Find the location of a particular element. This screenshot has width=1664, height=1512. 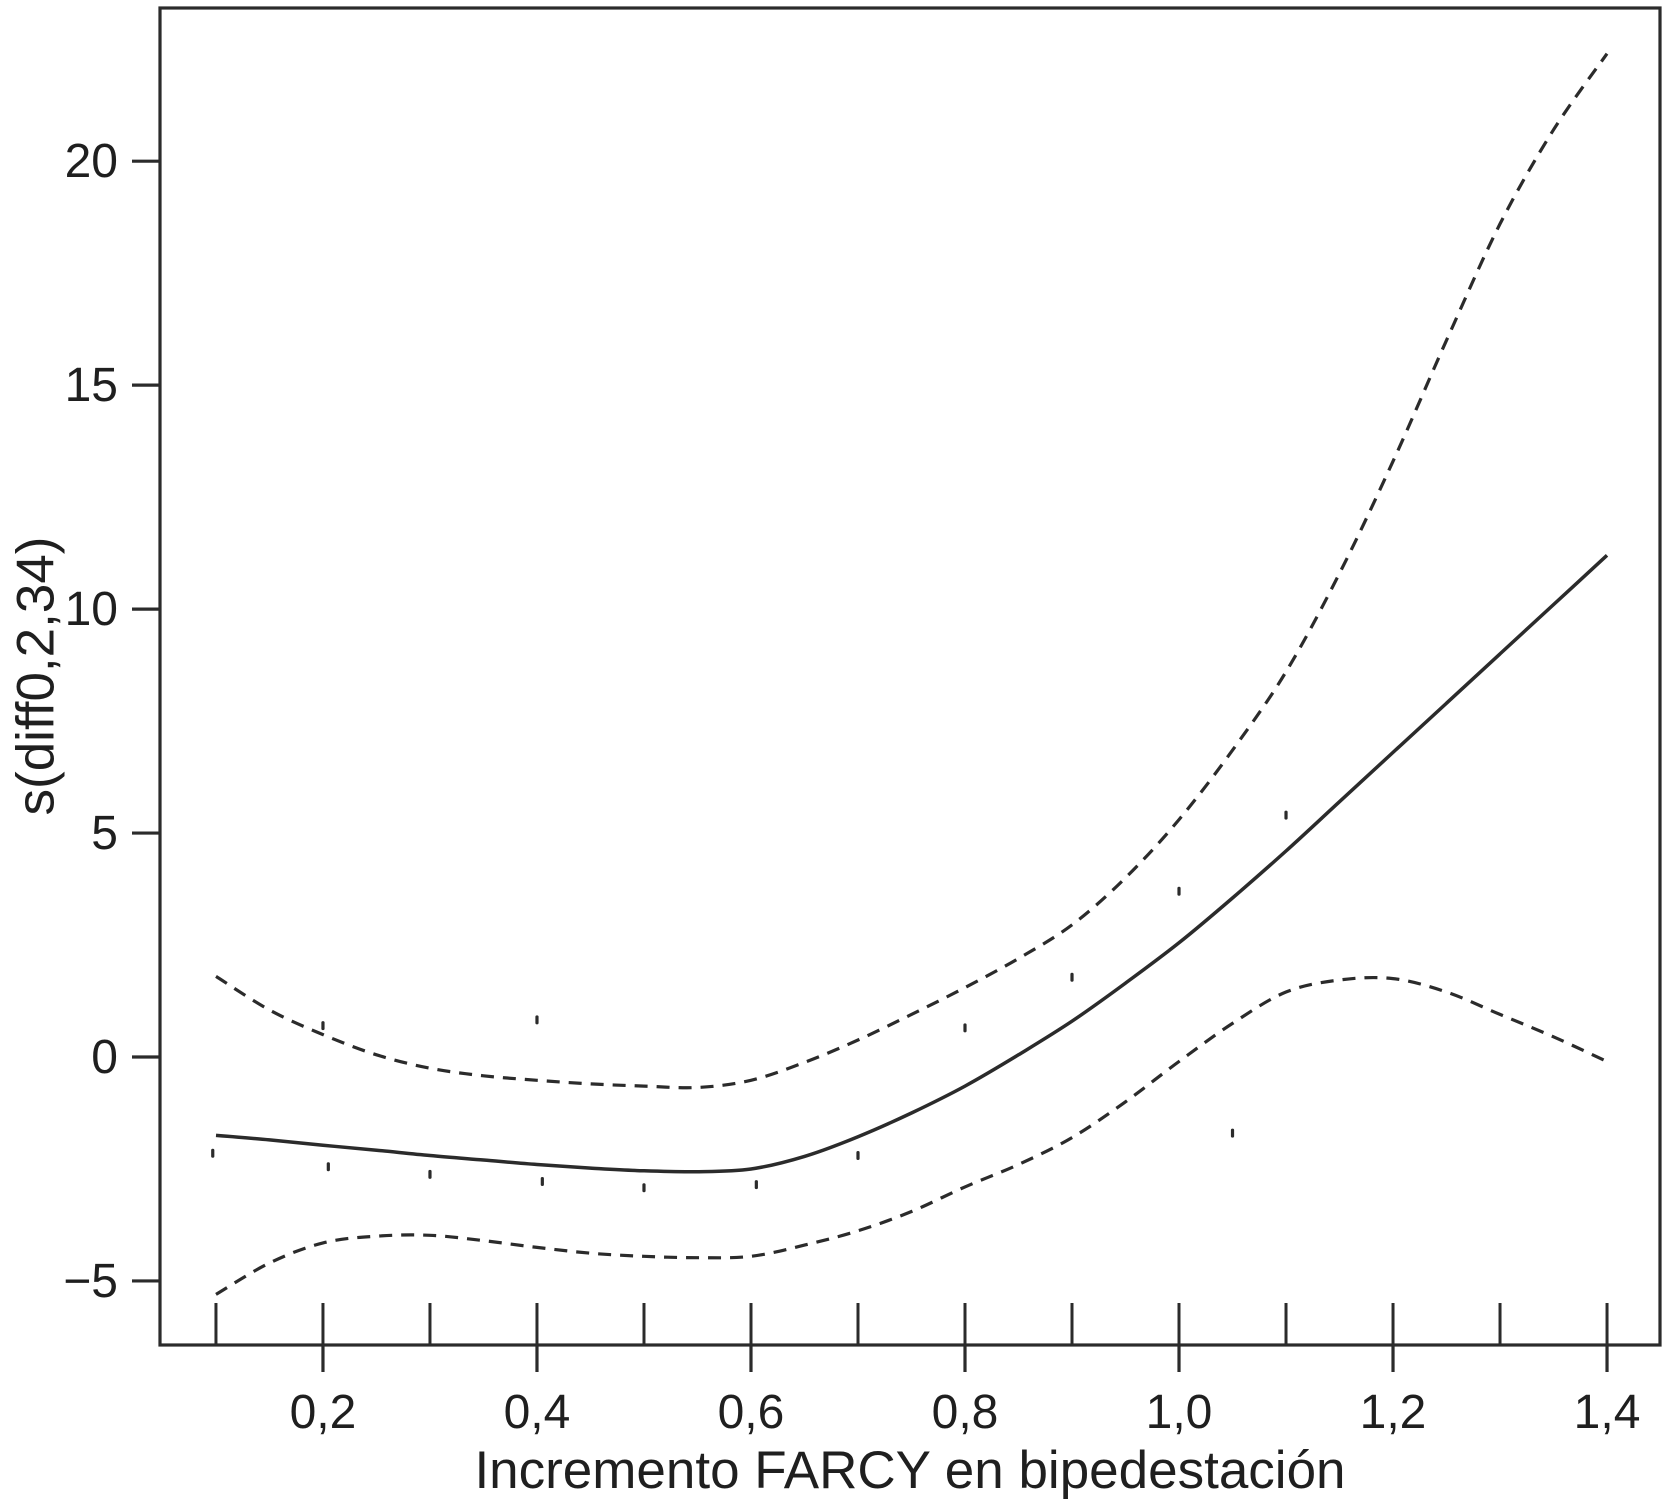

x-tick-label: 1,4 is located at coordinates (1607, 1412).